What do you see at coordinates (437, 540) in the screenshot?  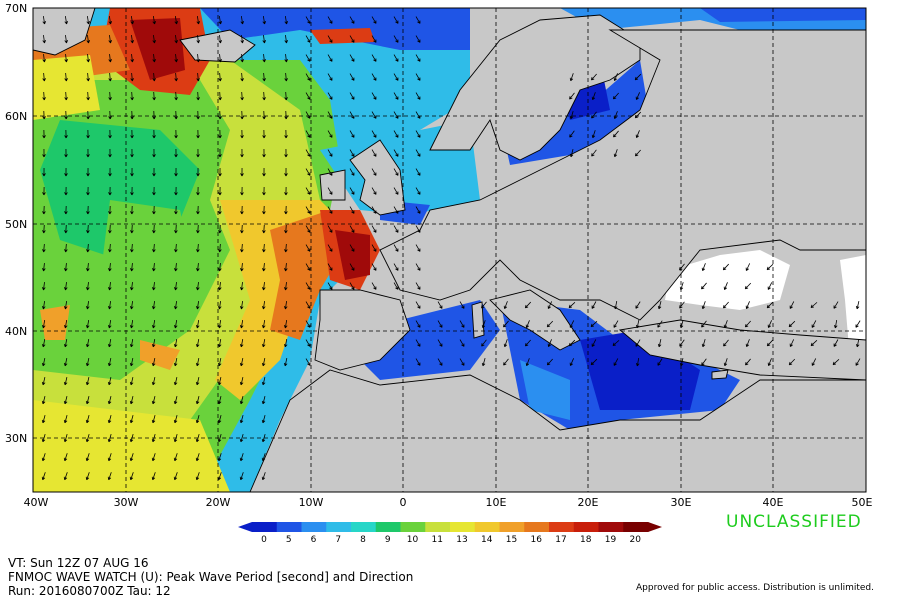 I see `colorbar-tick-label: 11` at bounding box center [437, 540].